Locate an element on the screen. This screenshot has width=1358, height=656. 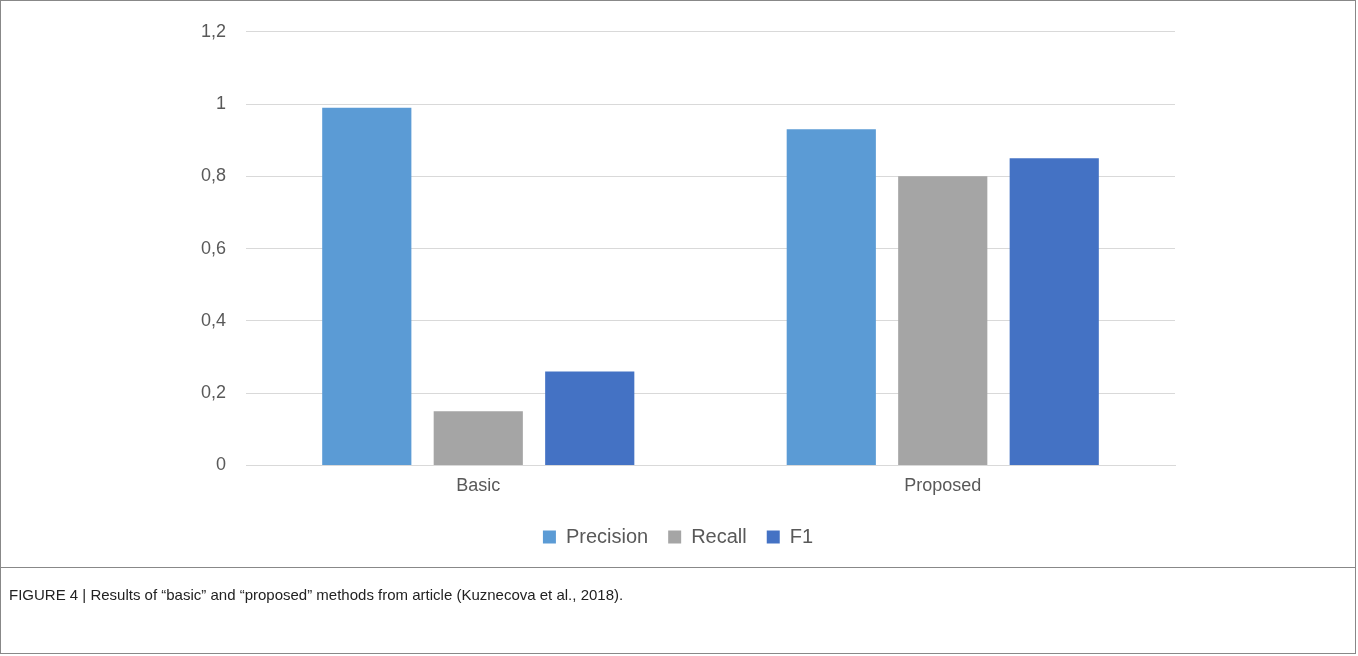
y-tick-label: 0 is located at coordinates (221, 464).